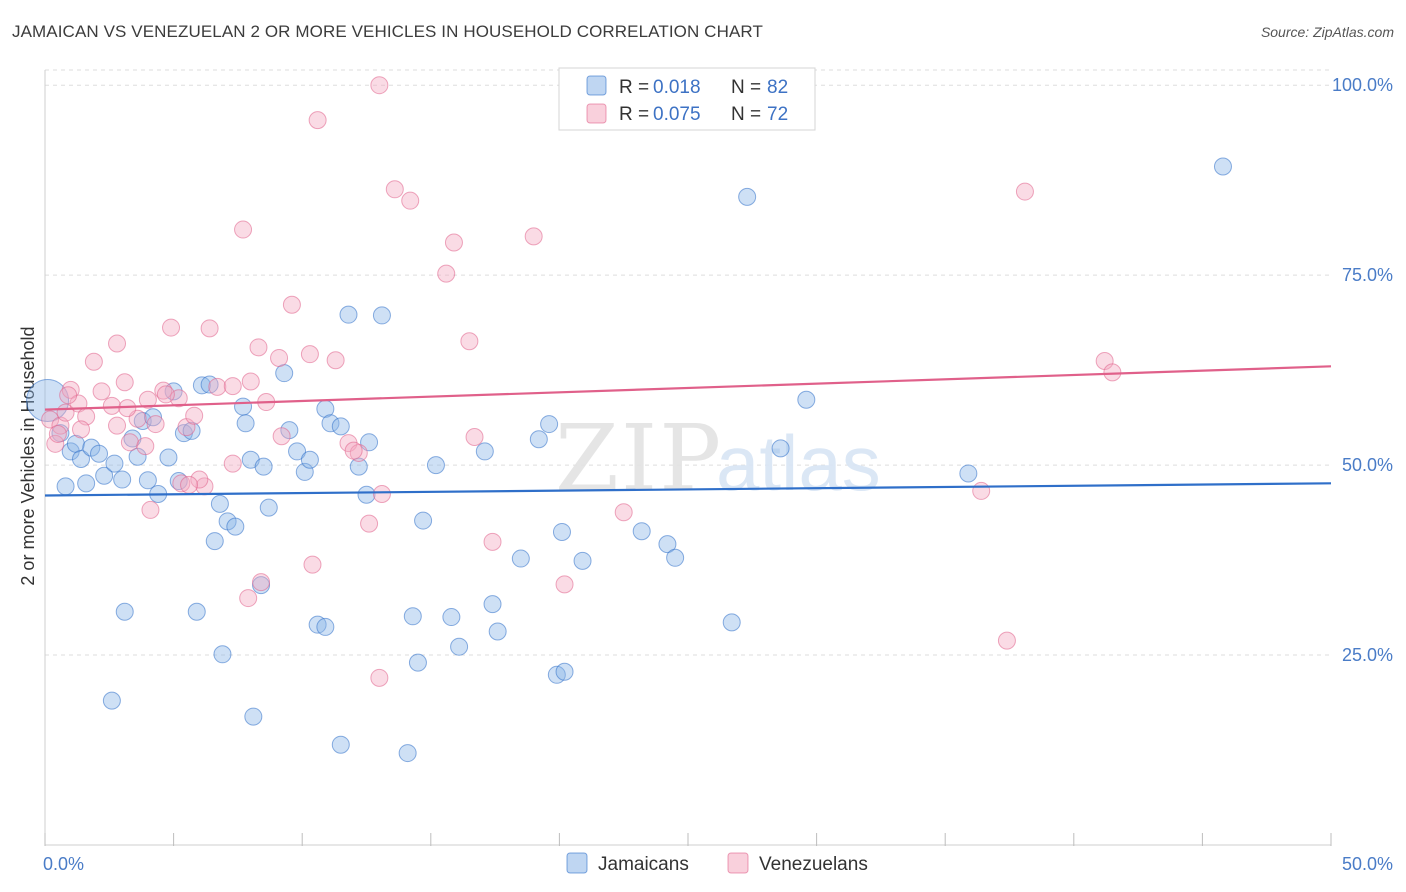 The width and height of the screenshot is (1406, 892). I want to click on venezuelans-legend-swatch, so click(596, 113).